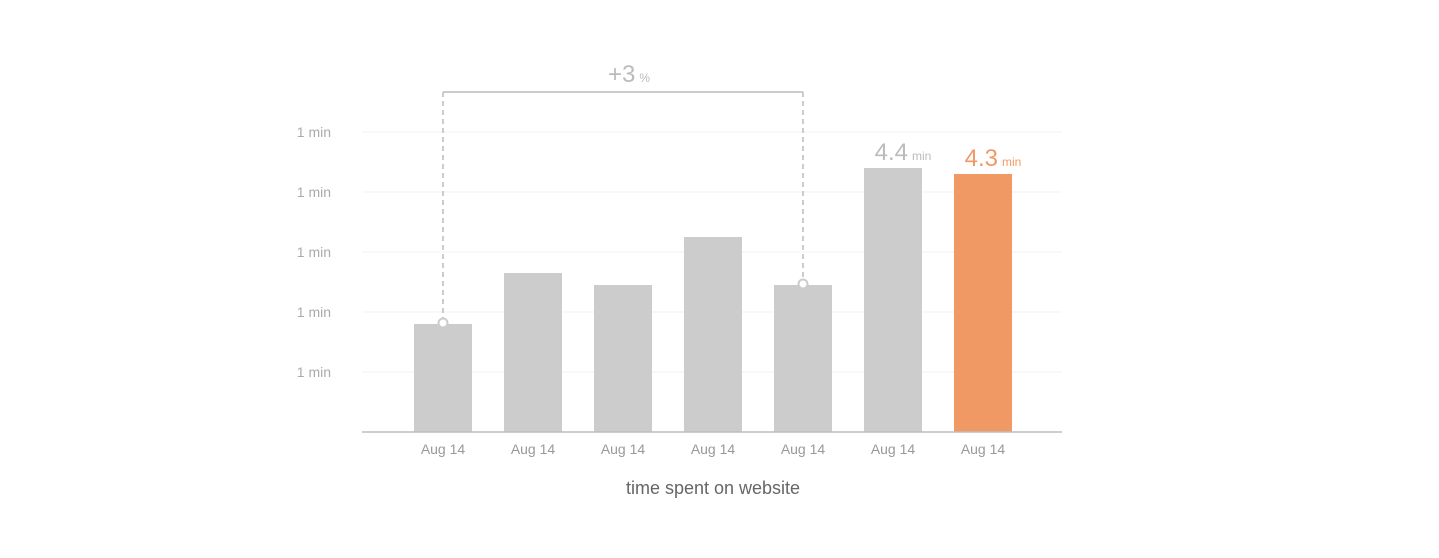 The height and width of the screenshot is (558, 1439). What do you see at coordinates (891, 152) in the screenshot?
I see `value-label-number: 4.4` at bounding box center [891, 152].